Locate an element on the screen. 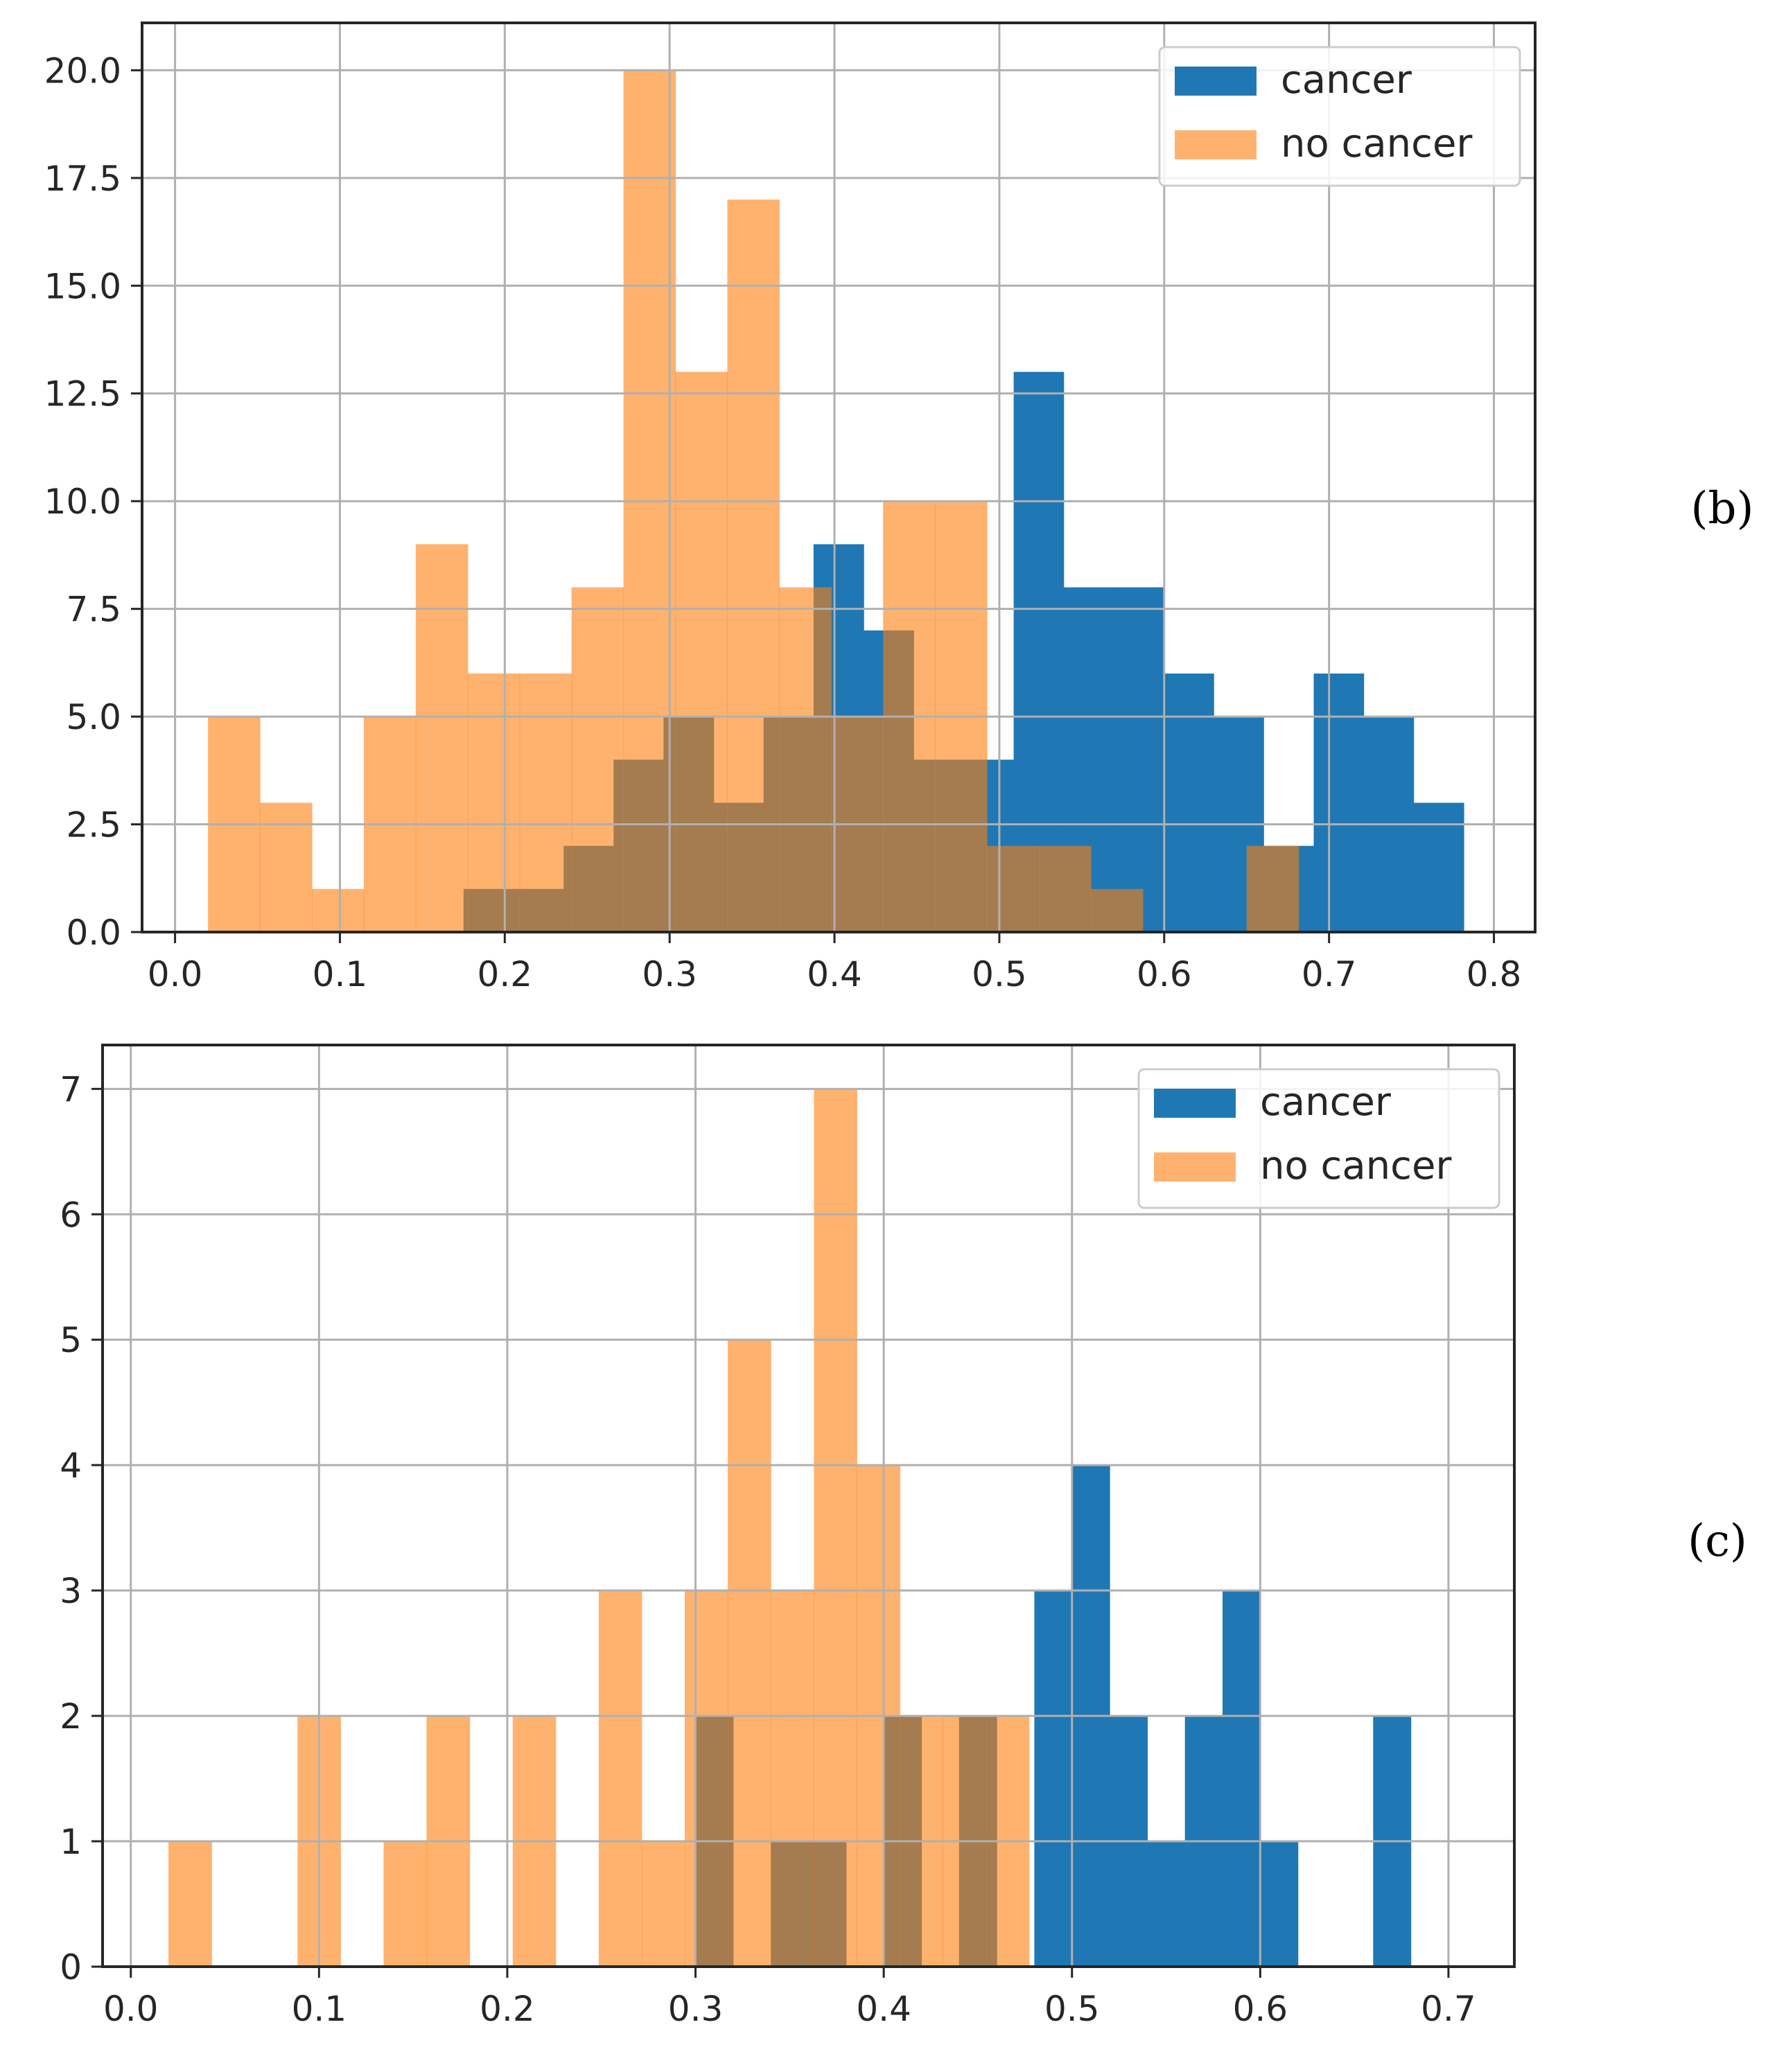  y-tick-label: 1 is located at coordinates (71, 1842).